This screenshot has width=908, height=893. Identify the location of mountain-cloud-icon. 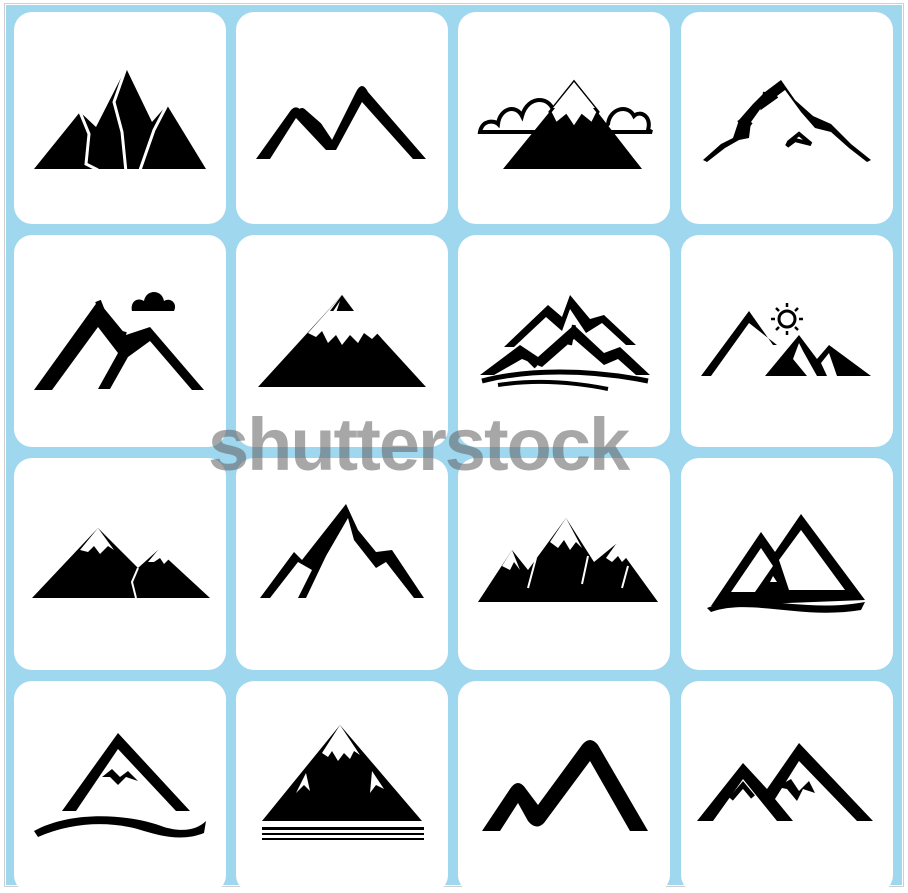
(119, 341).